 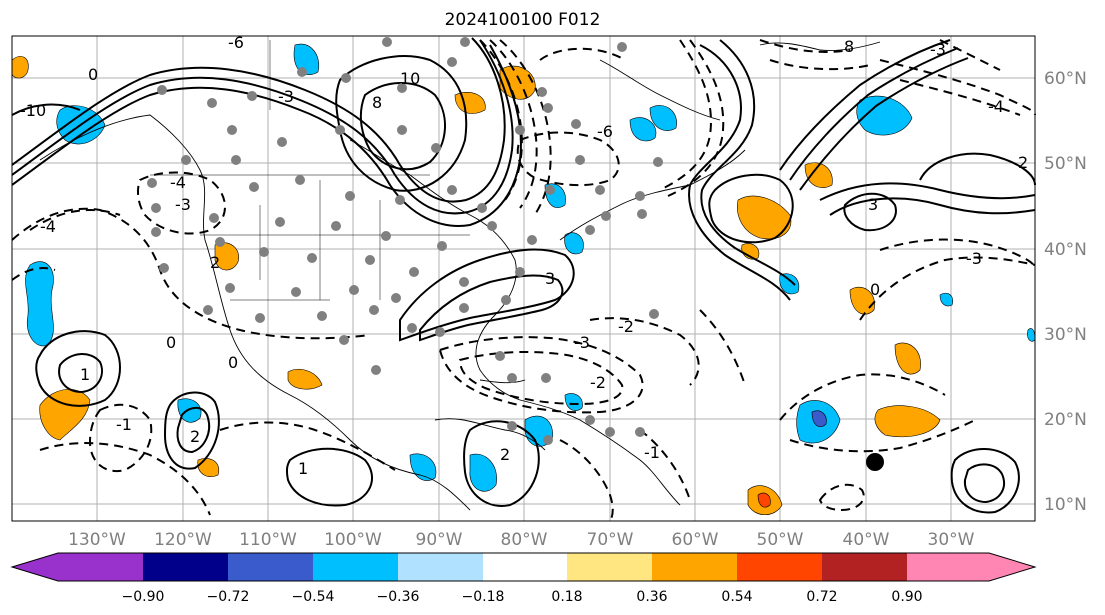 What do you see at coordinates (610, 540) in the screenshot?
I see `lon-label-70w: 70°W` at bounding box center [610, 540].